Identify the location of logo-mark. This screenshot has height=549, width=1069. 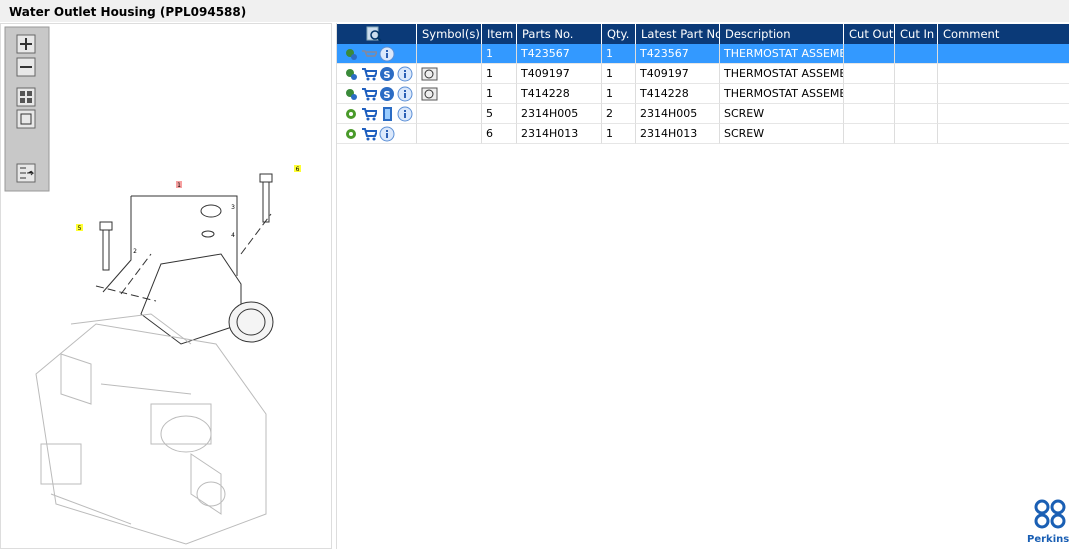
(1050, 514).